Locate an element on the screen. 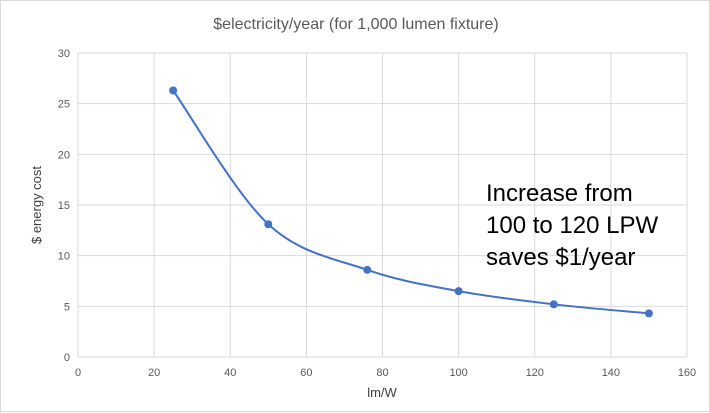 This screenshot has width=710, height=413. x-tick-labels: 0 20 40 60 80 100 120 140 160 is located at coordinates (385, 373).